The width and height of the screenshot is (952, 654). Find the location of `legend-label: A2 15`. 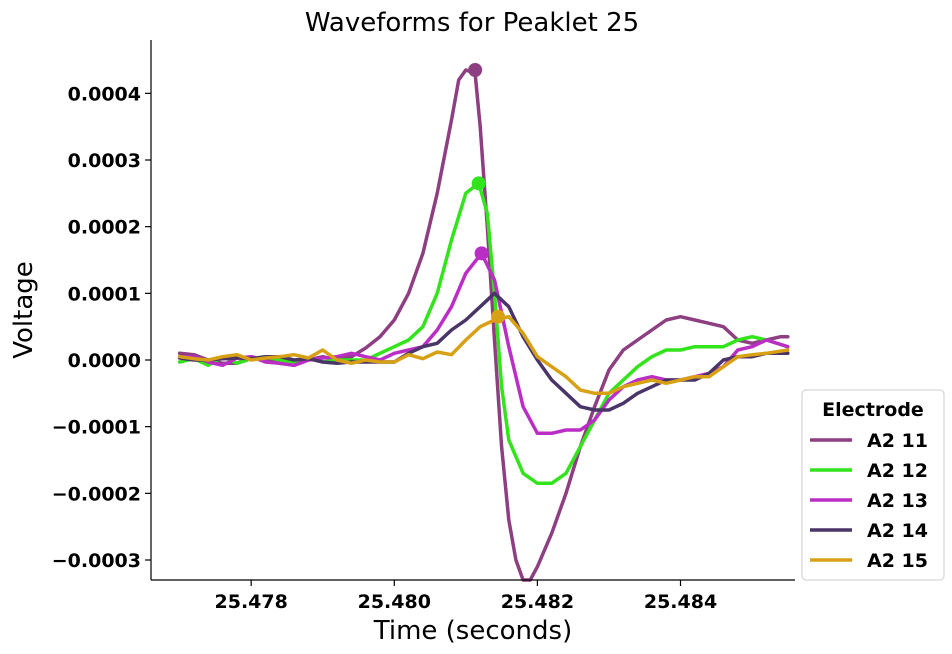

legend-label: A2 15 is located at coordinates (897, 561).